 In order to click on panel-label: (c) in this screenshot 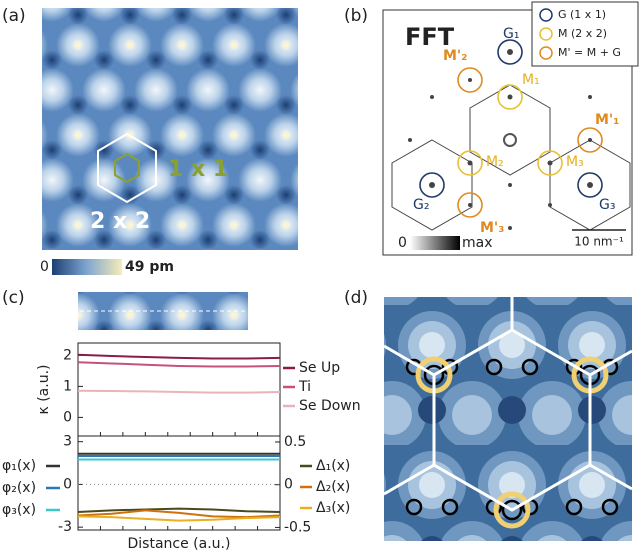, I will do `click(13, 298)`.